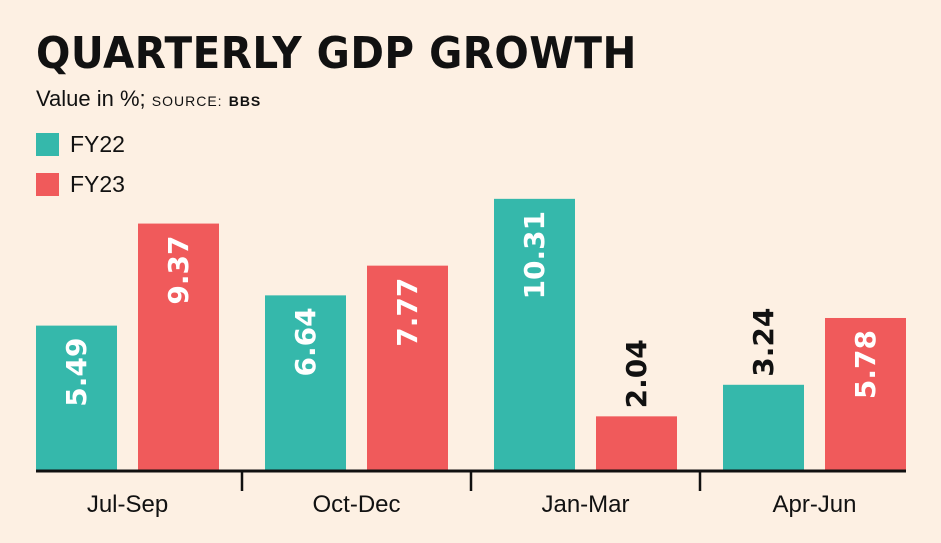 The width and height of the screenshot is (941, 543). Describe the element at coordinates (305, 382) in the screenshot. I see `bar-fy22-oct-dec` at that location.